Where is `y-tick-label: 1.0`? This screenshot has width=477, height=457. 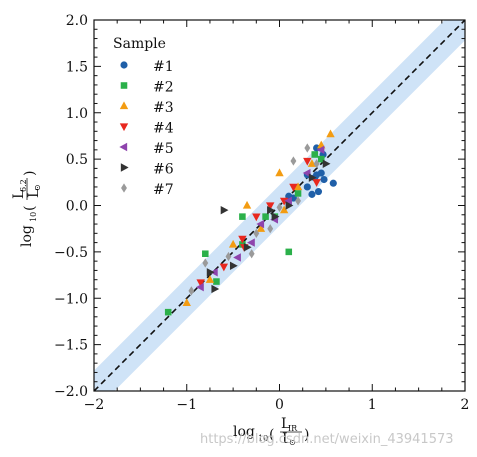
y-tick-label: 1.0 is located at coordinates (77, 114).